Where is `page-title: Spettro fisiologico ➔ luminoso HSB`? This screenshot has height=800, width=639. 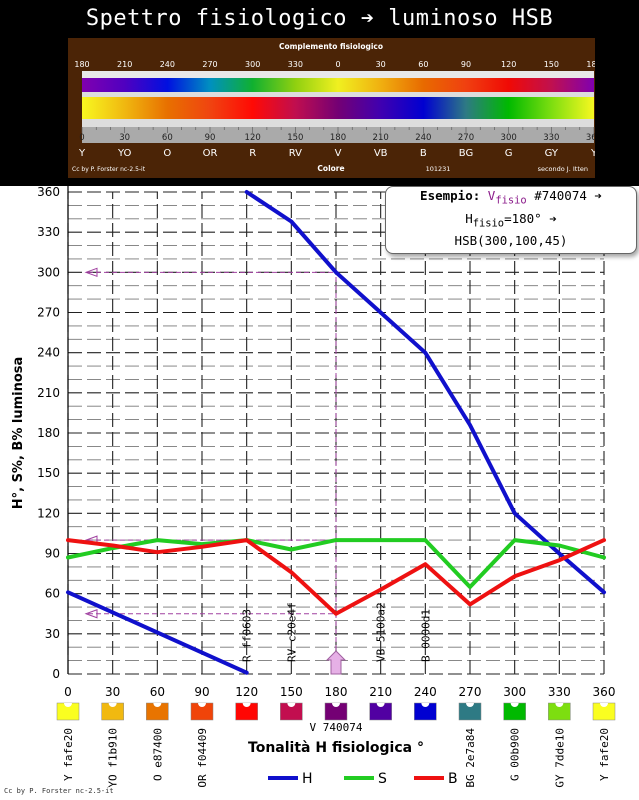 page-title: Spettro fisiologico ➔ luminoso HSB is located at coordinates (319, 18).